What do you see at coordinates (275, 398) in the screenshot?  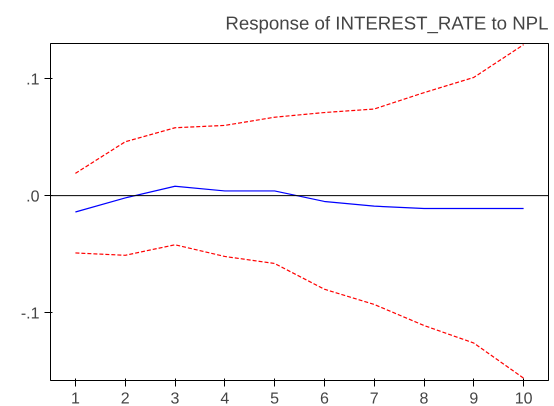 I see `x-tick-label: 5` at bounding box center [275, 398].